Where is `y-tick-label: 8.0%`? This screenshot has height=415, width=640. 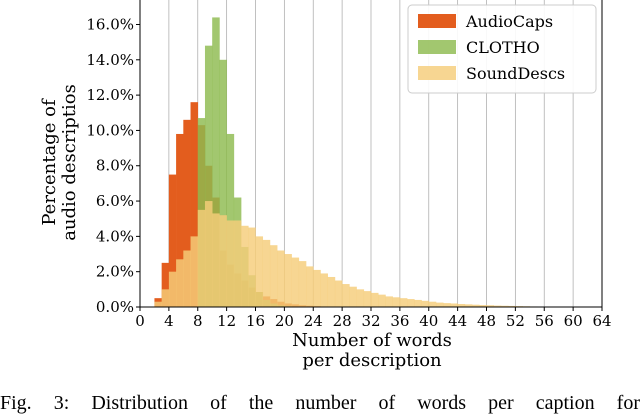
y-tick-label: 8.0% is located at coordinates (115, 166).